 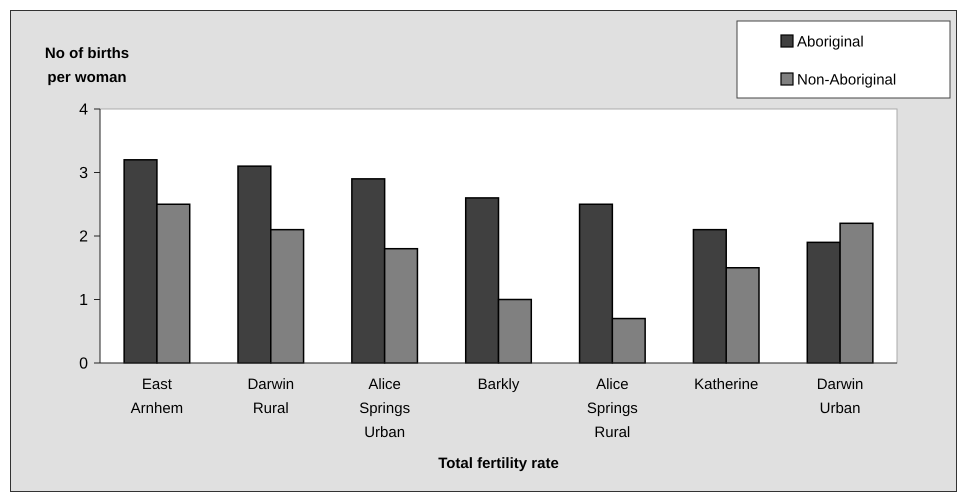 What do you see at coordinates (840, 396) in the screenshot?
I see `x-tick-label: Darwin Urban` at bounding box center [840, 396].